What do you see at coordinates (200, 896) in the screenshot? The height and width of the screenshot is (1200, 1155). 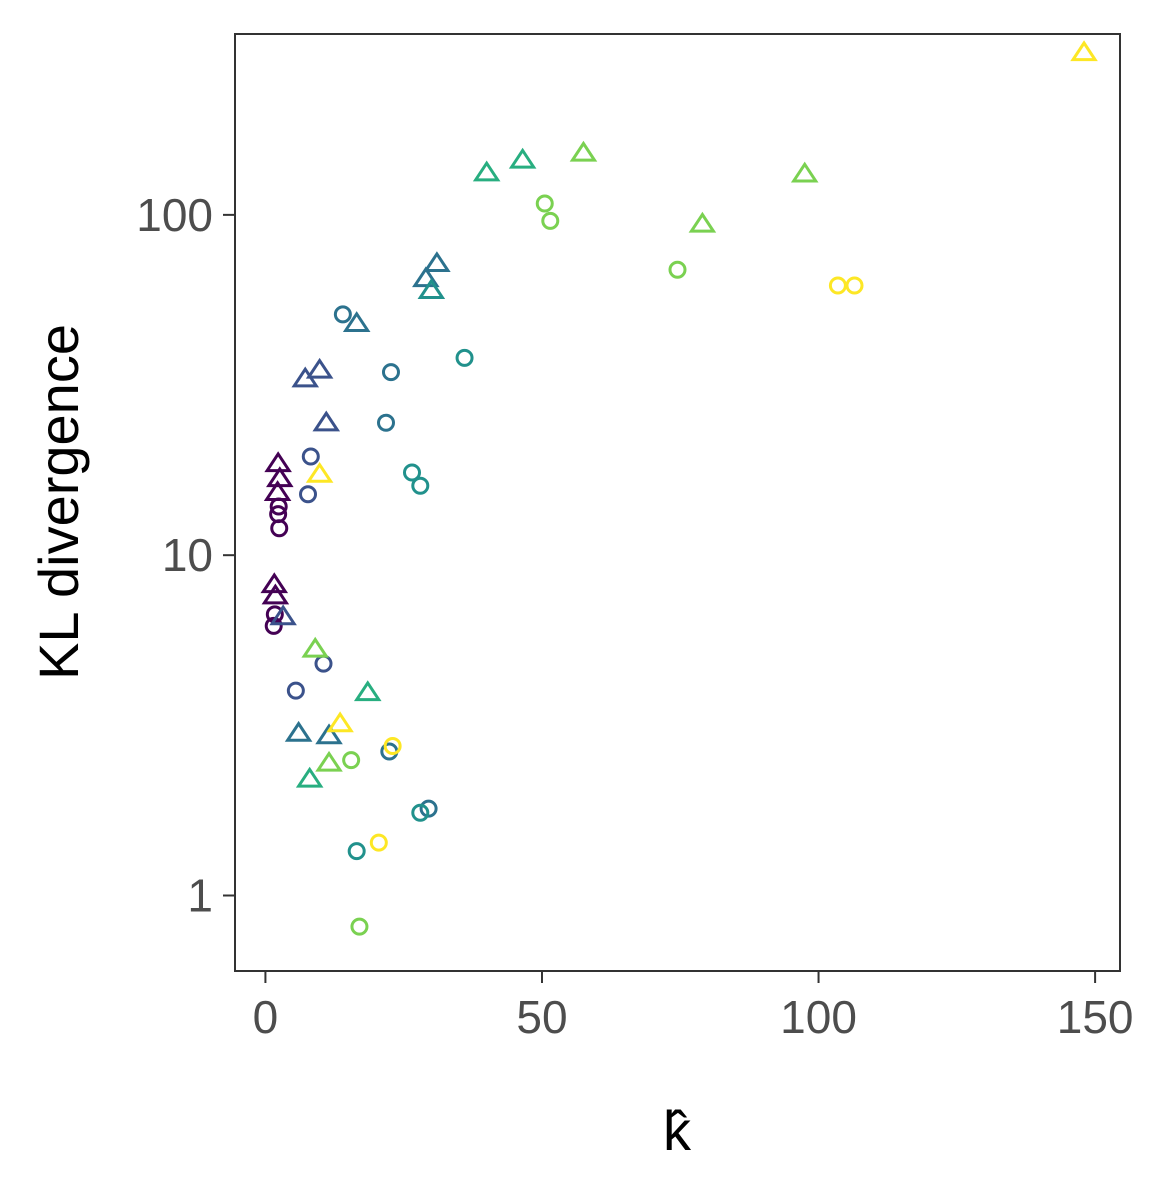 I see `y-tick-label: 1` at bounding box center [200, 896].